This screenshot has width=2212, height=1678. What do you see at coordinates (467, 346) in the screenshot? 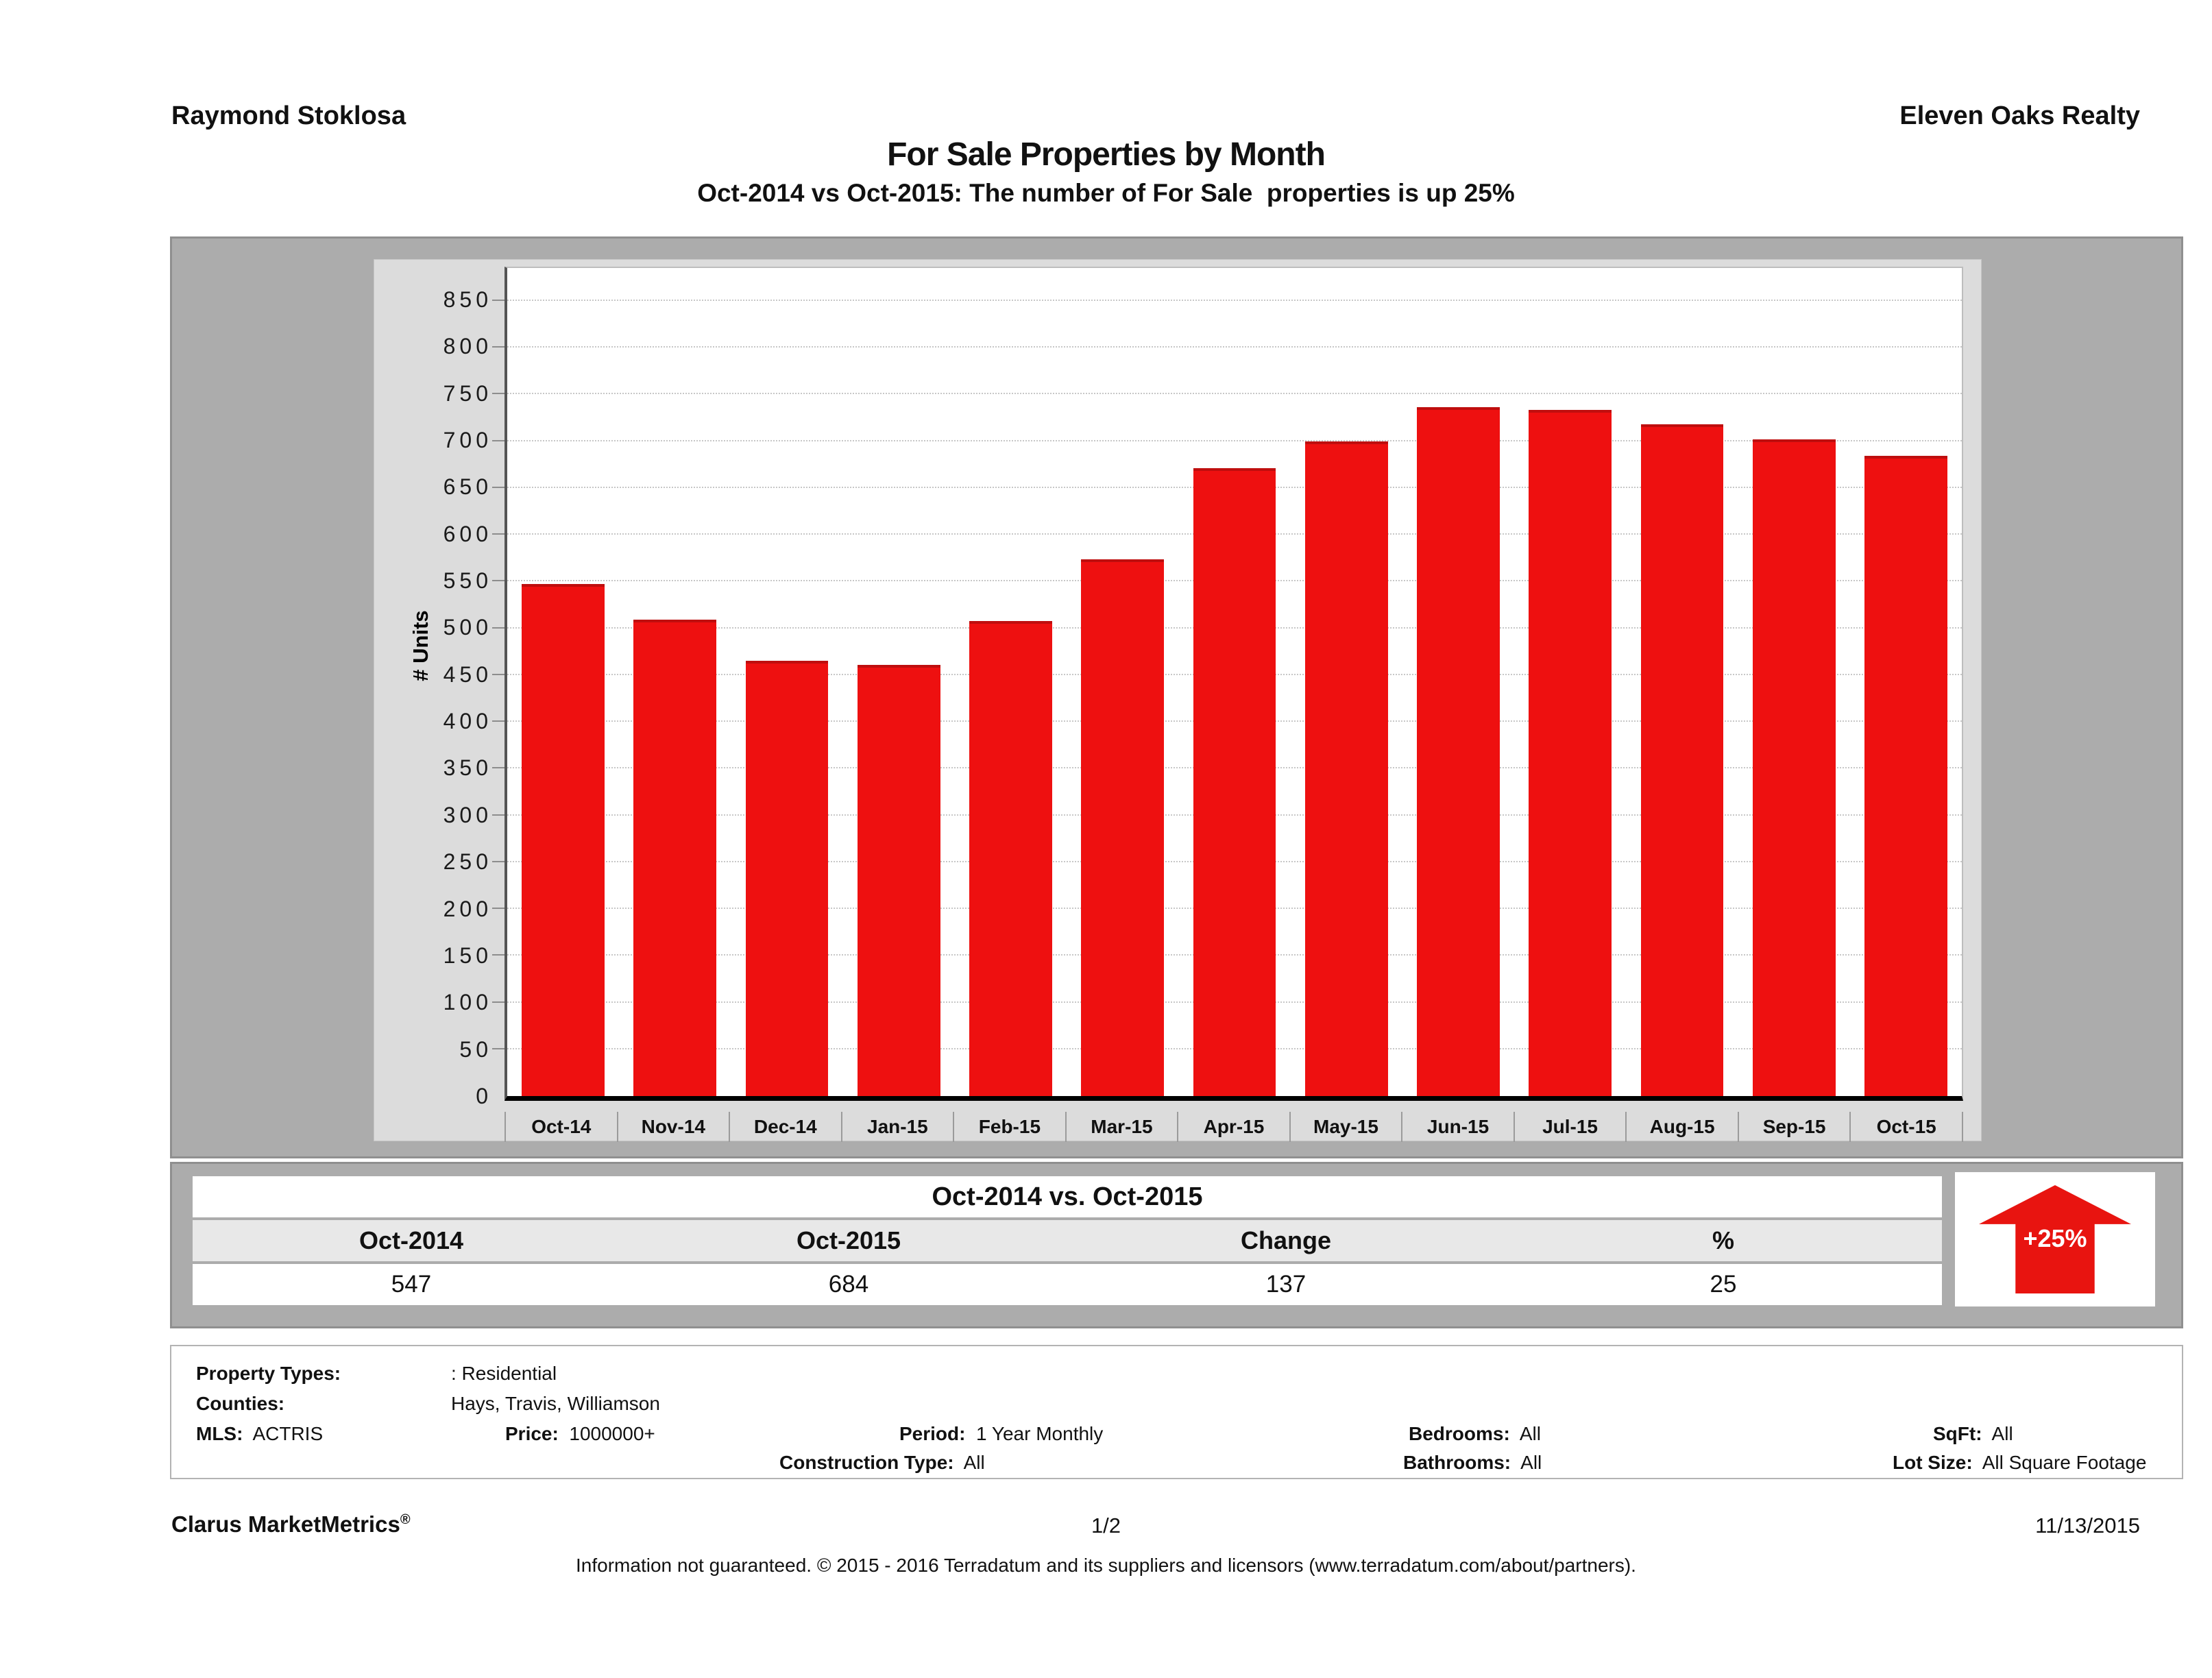
I see `y-tick-label-800: 800` at bounding box center [467, 346].